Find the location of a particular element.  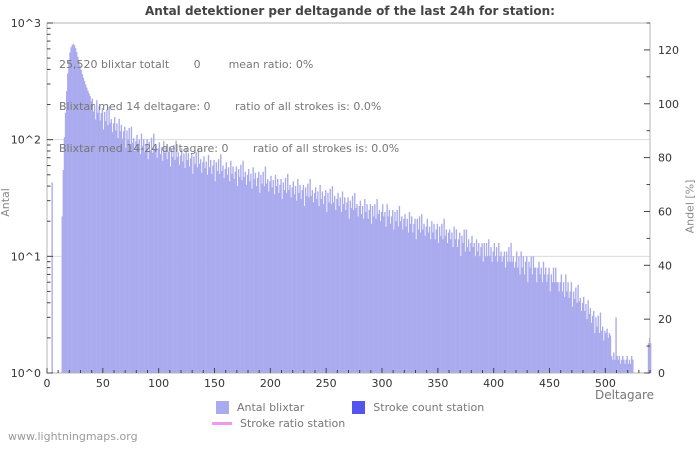

legend-swatch-antal-blixtar is located at coordinates (222, 407).